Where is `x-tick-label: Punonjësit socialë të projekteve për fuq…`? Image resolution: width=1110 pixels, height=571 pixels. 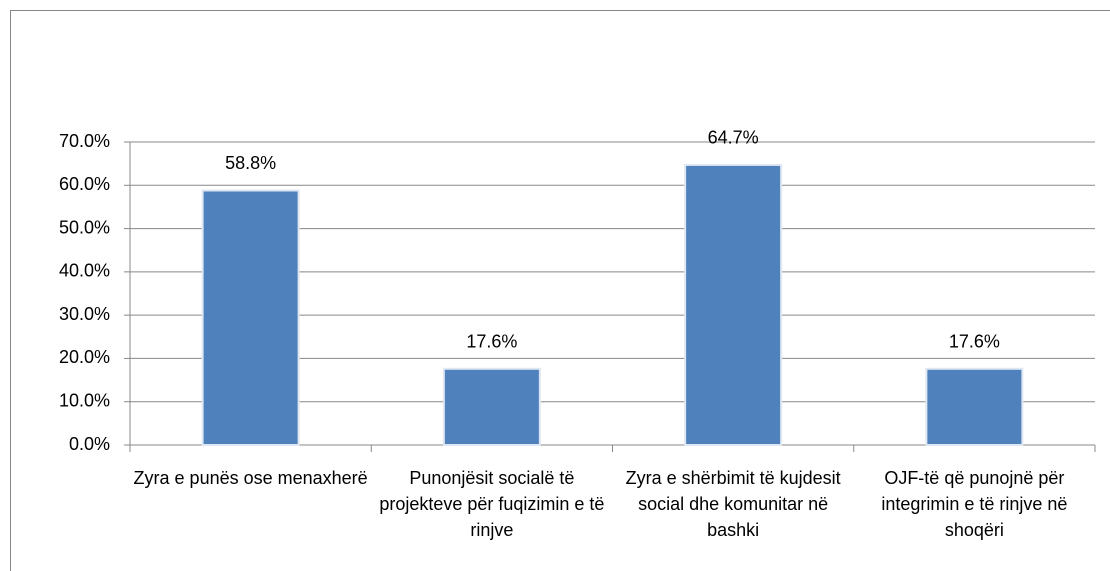
x-tick-label: Punonjësit socialë të projekteve për fuq… is located at coordinates (492, 504).